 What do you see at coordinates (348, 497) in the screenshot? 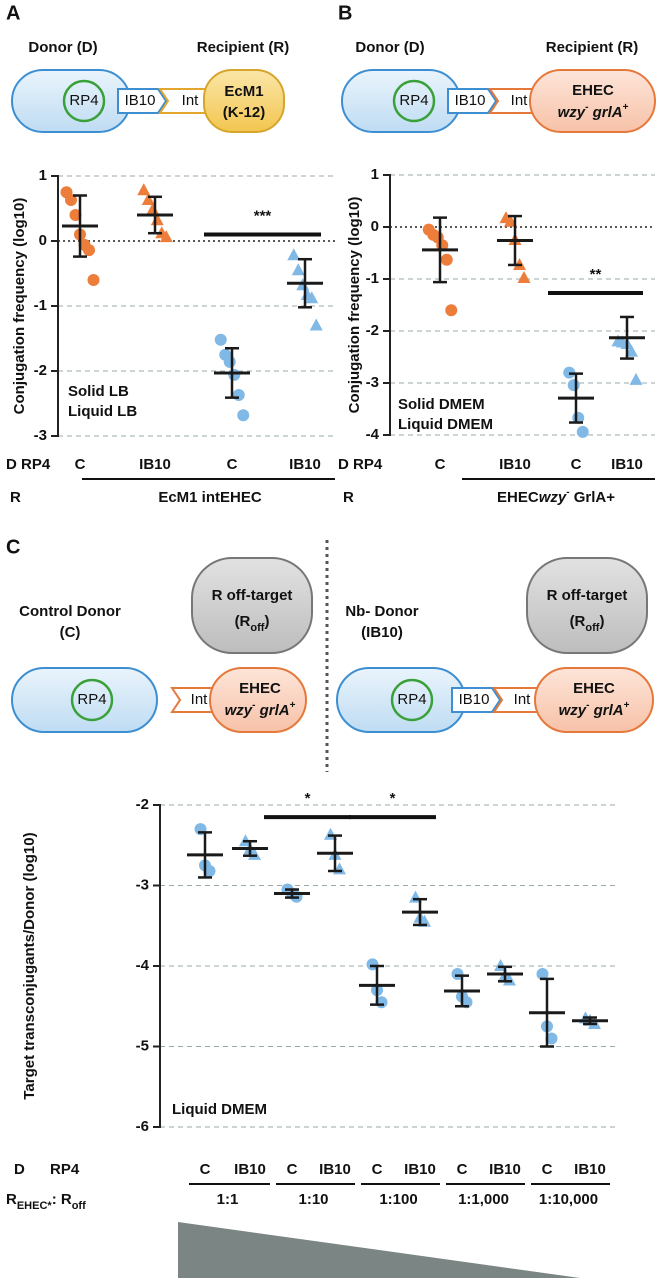
I see `row-label: R` at bounding box center [348, 497].